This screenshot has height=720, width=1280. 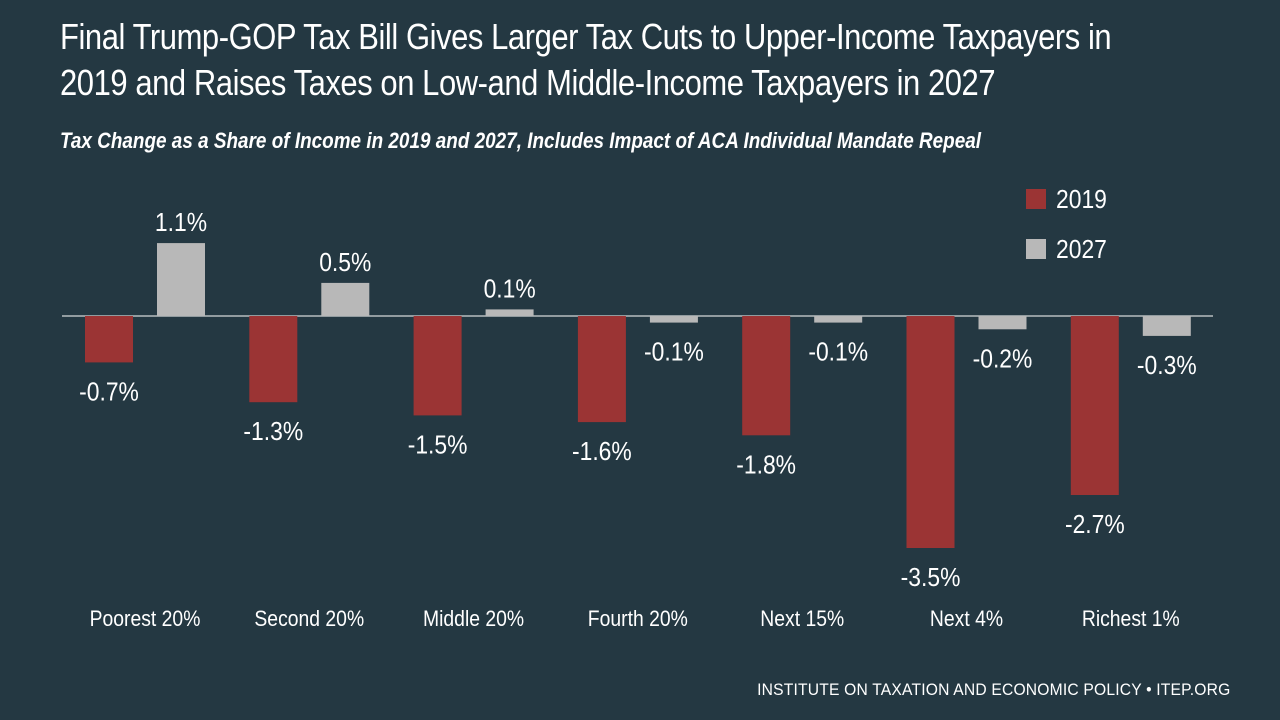 What do you see at coordinates (931, 578) in the screenshot?
I see `data-label-2019-6: -3.5%` at bounding box center [931, 578].